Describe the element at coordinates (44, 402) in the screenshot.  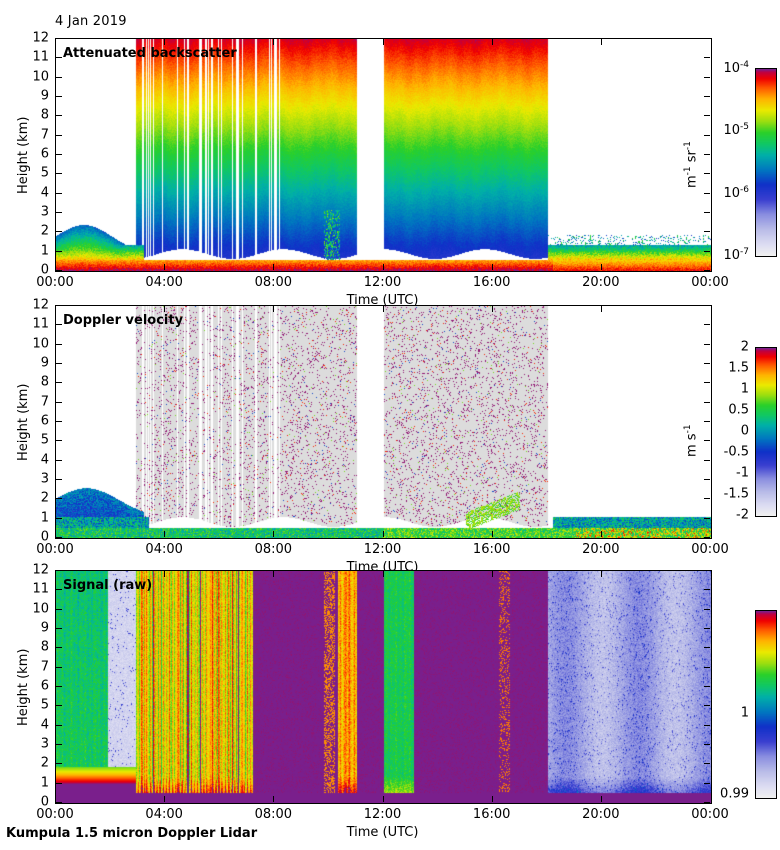
I see `y-tick-label: 7` at that location.